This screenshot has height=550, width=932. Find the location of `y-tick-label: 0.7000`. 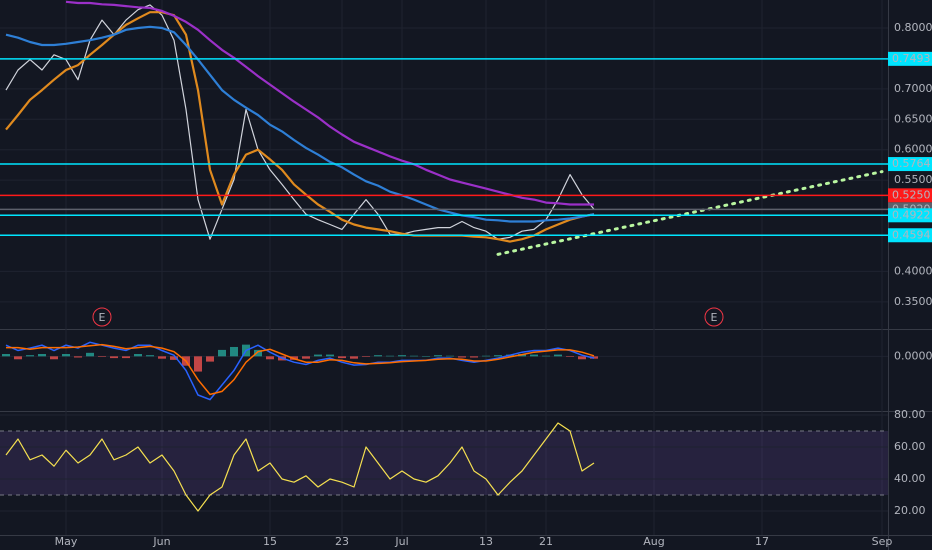

y-tick-label: 0.7000 is located at coordinates (913, 88).